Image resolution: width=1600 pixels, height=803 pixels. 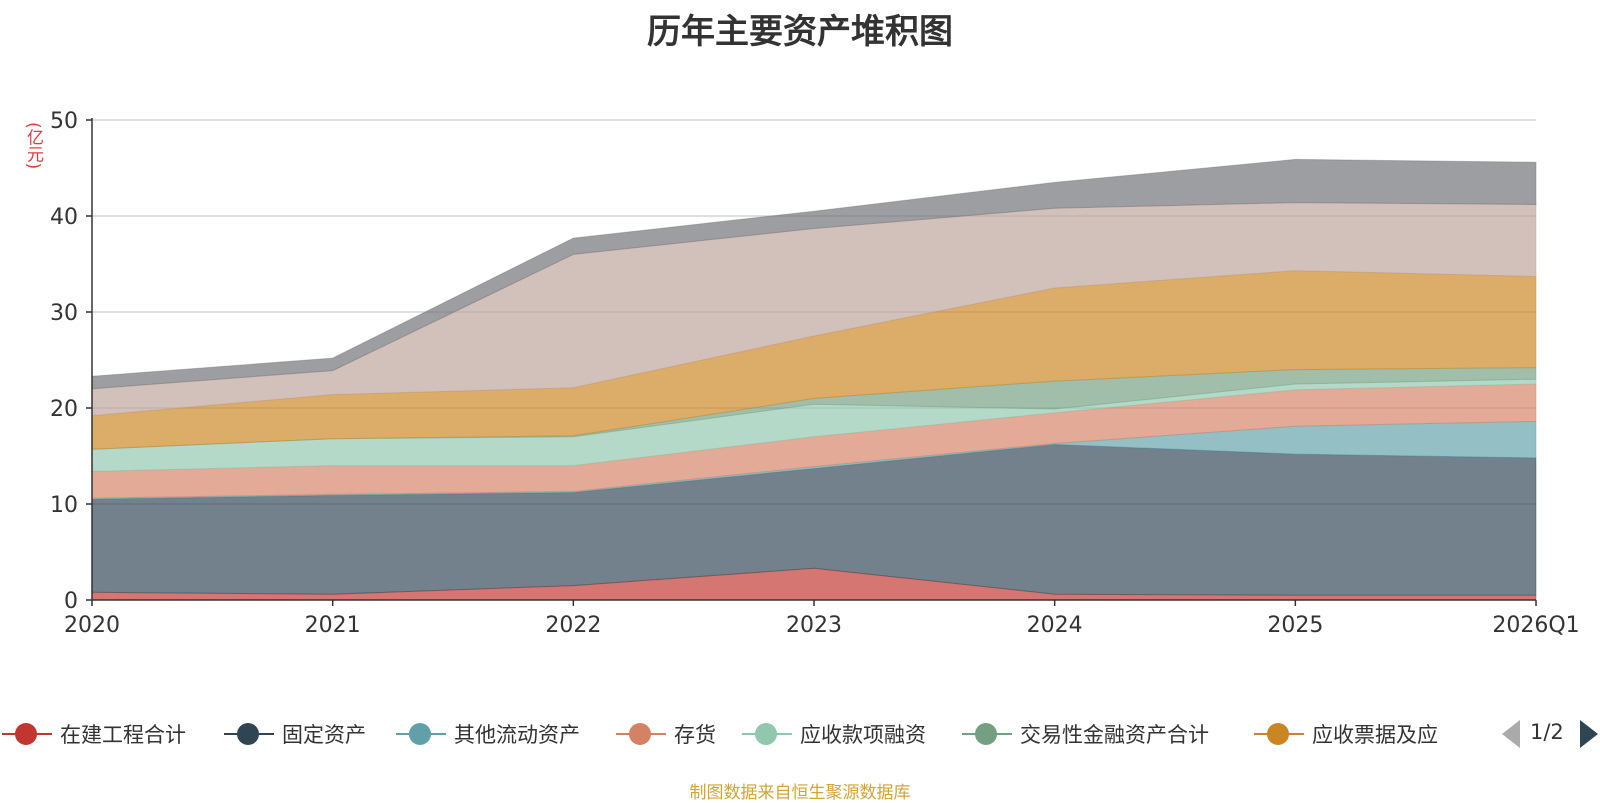 What do you see at coordinates (1511, 734) in the screenshot?
I see `chevron-left-icon` at bounding box center [1511, 734].